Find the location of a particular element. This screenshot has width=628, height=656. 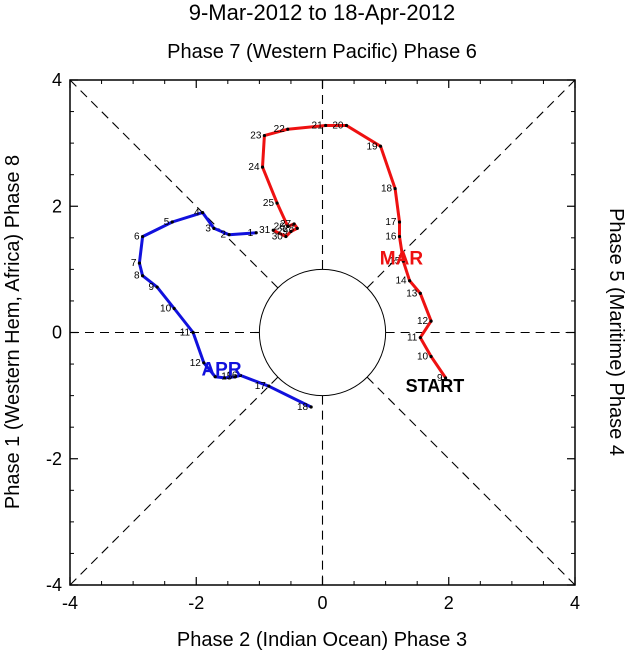

month-label-apr: APR is located at coordinates (221, 369).